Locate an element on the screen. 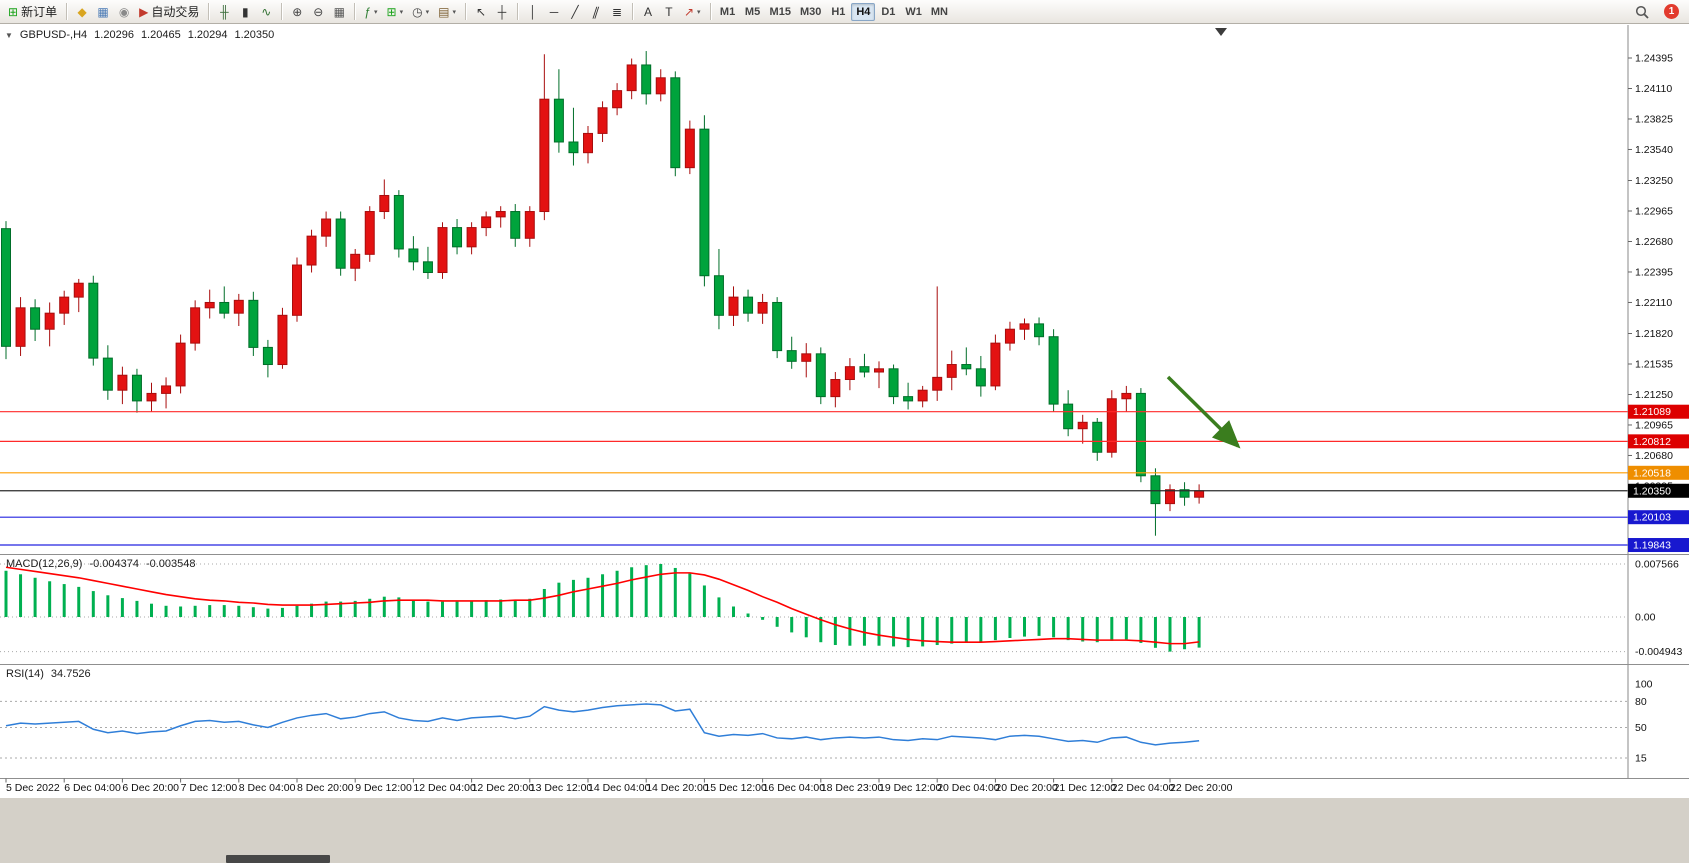 The image size is (1689, 863). autotrading-icon: ▶ is located at coordinates (144, 11).